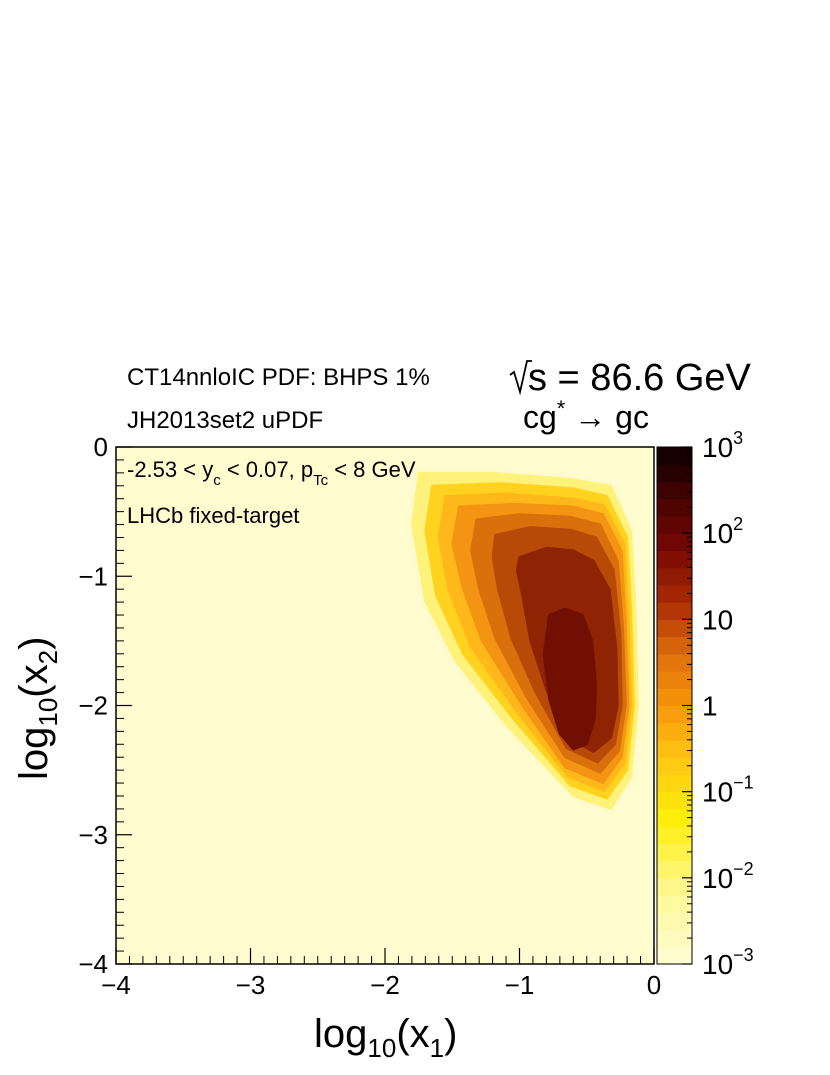  I want to click on process-star: *, so click(561, 408).